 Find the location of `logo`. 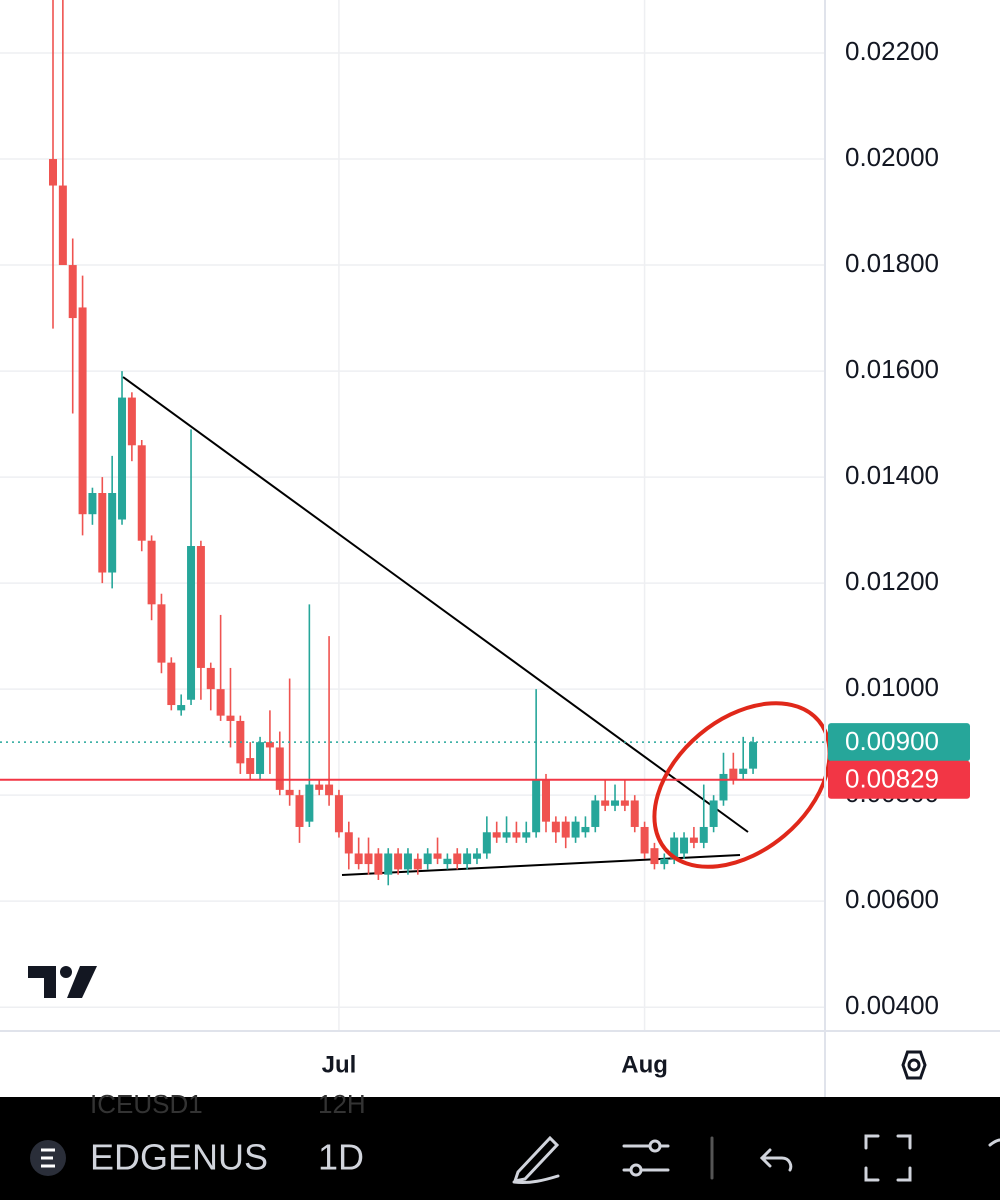

logo is located at coordinates (62, 982).